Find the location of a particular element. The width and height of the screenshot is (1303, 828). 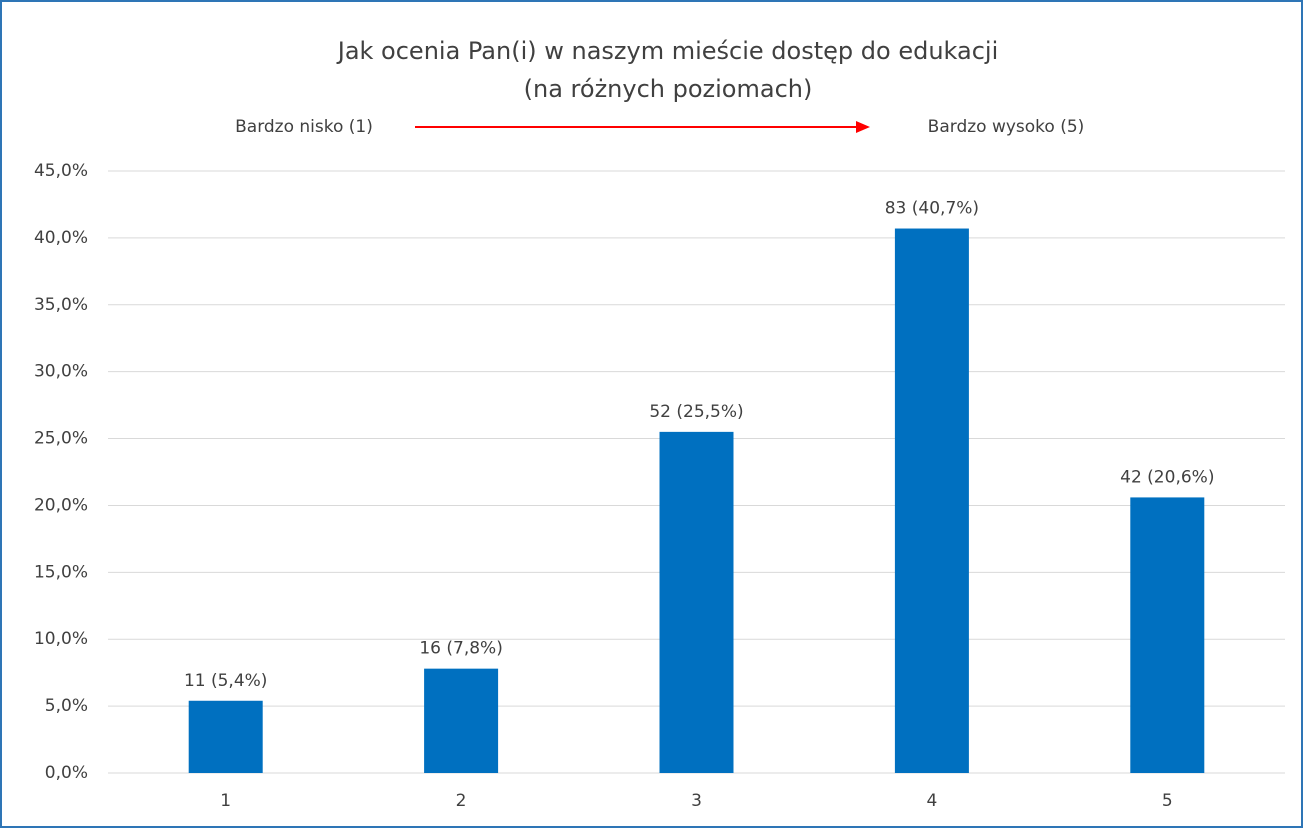

x-tick-label: 4 is located at coordinates (931, 801).